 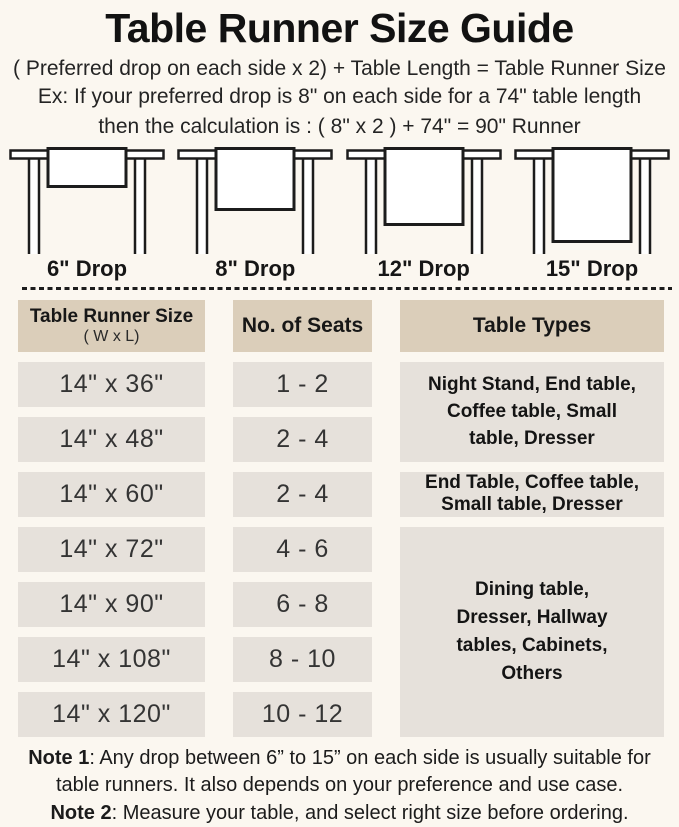 I want to click on drop-label-15: 15" Drop, so click(x=592, y=269).